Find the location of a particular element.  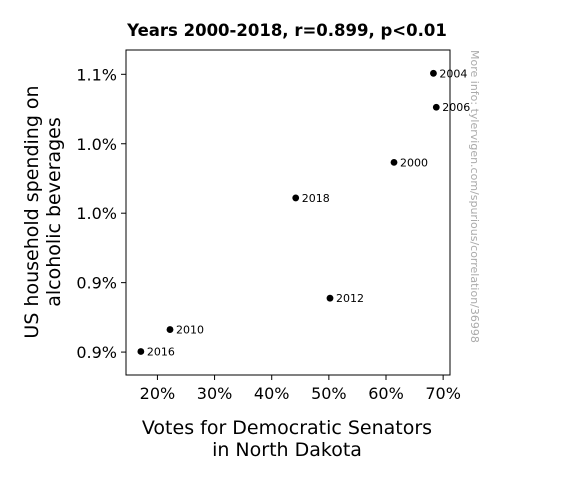

x-tick-label: 70% is located at coordinates (443, 393).